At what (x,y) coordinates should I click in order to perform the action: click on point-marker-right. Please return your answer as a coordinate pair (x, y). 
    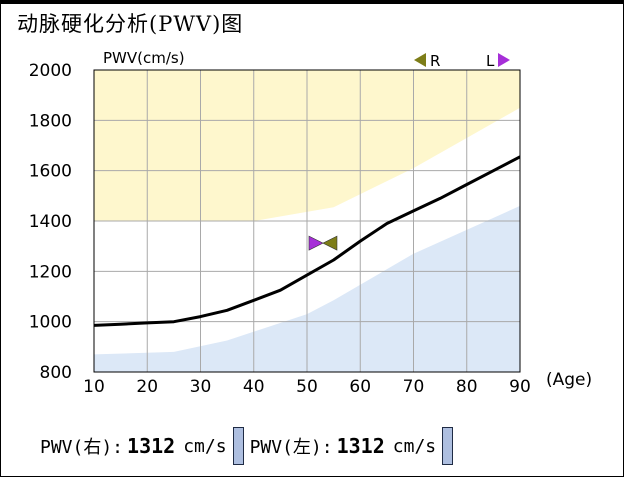
    Looking at the image, I should click on (330, 243).